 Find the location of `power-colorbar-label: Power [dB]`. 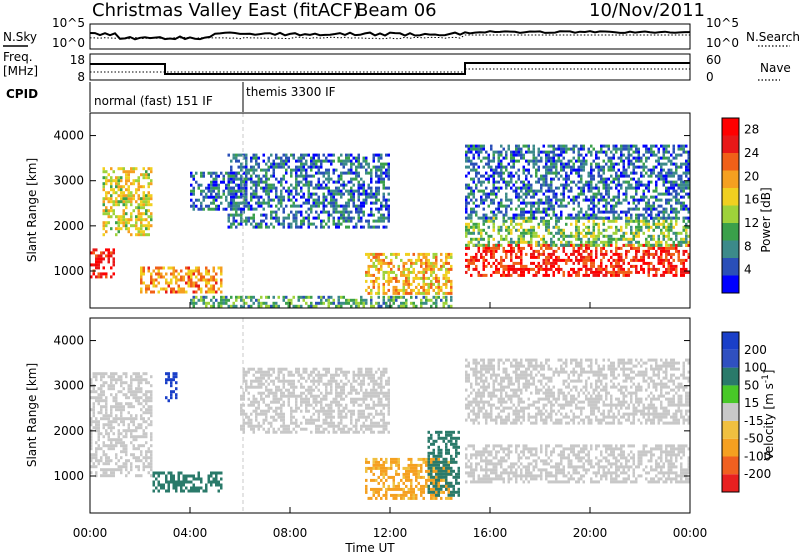

power-colorbar-label: Power [dB] is located at coordinates (766, 219).